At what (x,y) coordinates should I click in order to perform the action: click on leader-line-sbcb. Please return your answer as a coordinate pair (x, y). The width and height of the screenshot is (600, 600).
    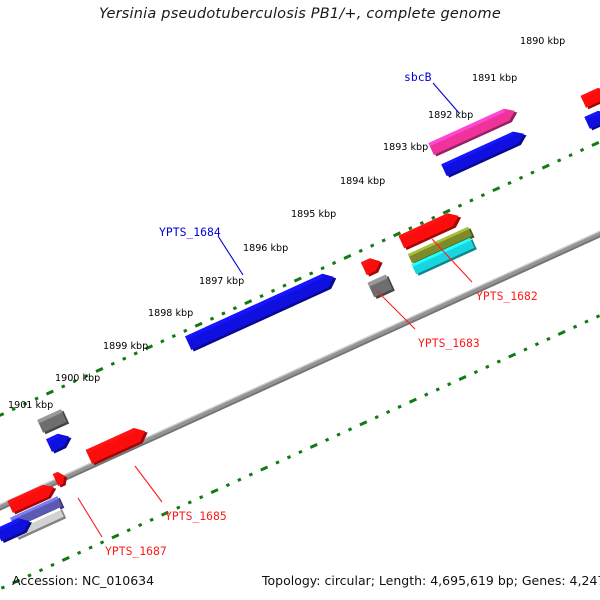
    Looking at the image, I should click on (446, 98).